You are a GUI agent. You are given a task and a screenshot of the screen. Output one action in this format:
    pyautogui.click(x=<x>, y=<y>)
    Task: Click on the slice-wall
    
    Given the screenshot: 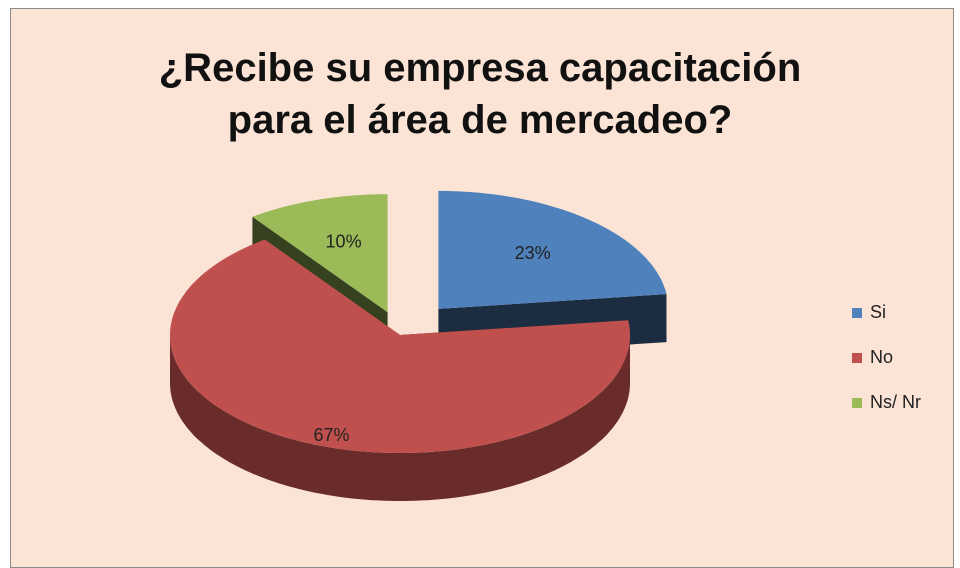 What is the action you would take?
    pyautogui.click(x=400, y=418)
    